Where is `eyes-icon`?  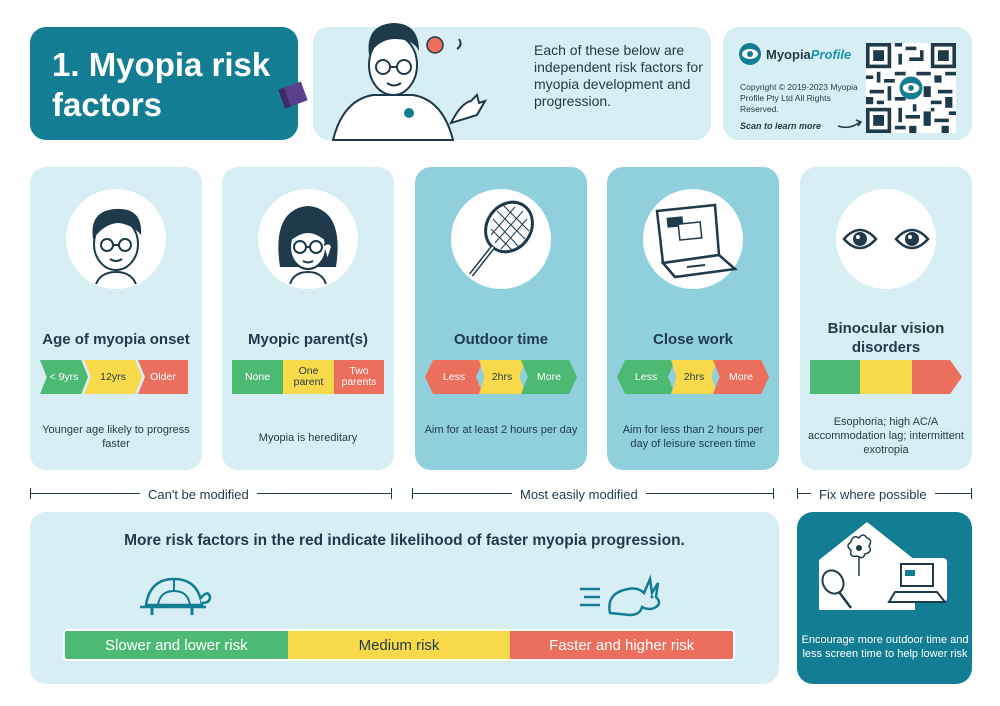
eyes-icon is located at coordinates (886, 239).